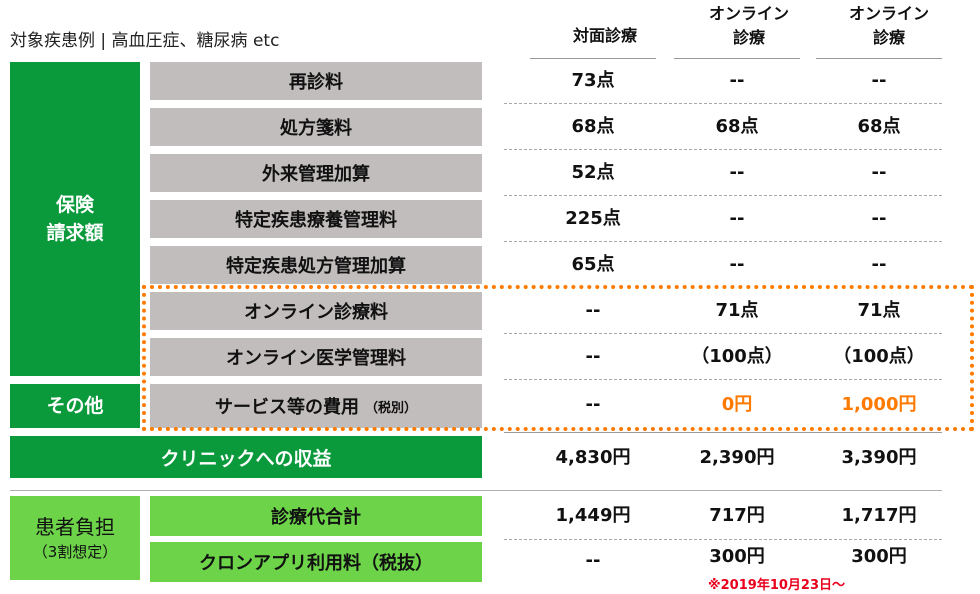 Image resolution: width=980 pixels, height=594 pixels. I want to click on row-label-curon-app: クロンアプリ利用料（税抜）, so click(316, 562).